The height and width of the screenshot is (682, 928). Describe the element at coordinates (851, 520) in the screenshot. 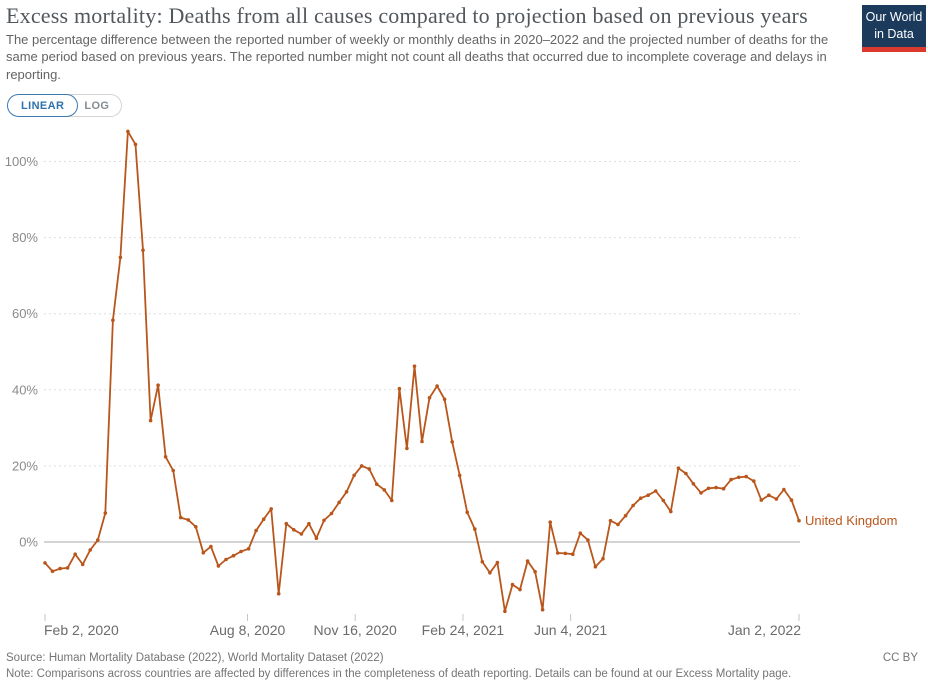

I see `series-end-label: United Kingdom` at that location.